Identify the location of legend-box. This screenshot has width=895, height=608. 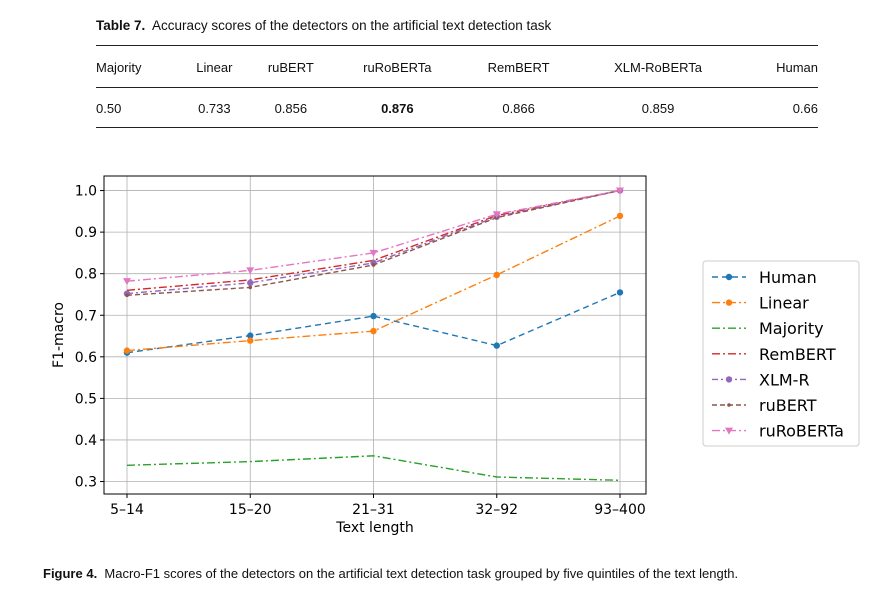
(781, 353).